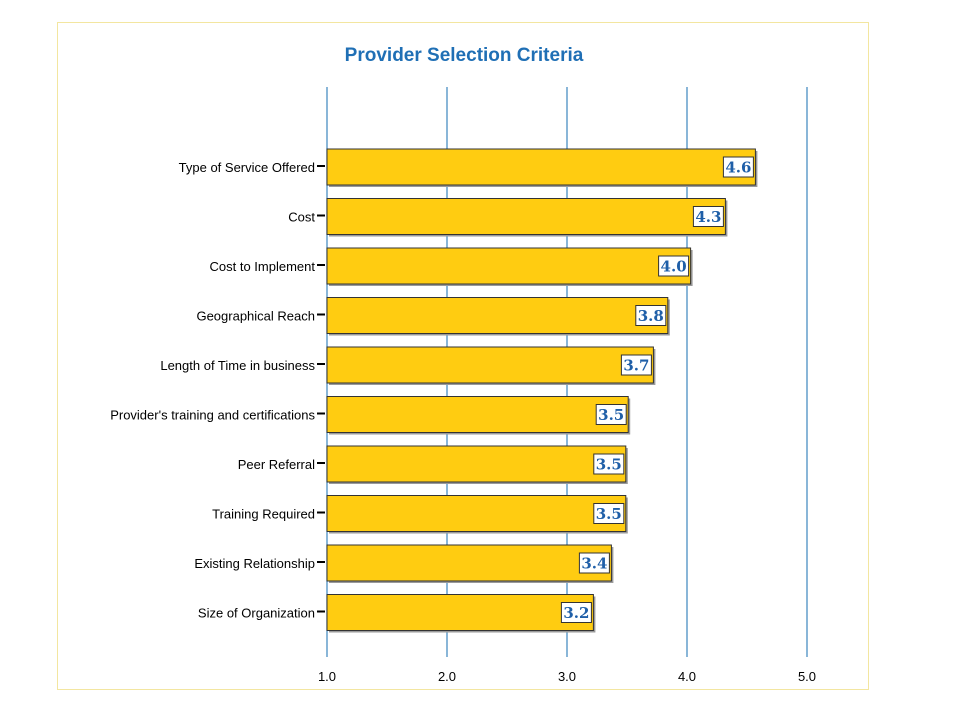 This screenshot has height=720, width=960. I want to click on tick-label: 4.0, so click(687, 676).